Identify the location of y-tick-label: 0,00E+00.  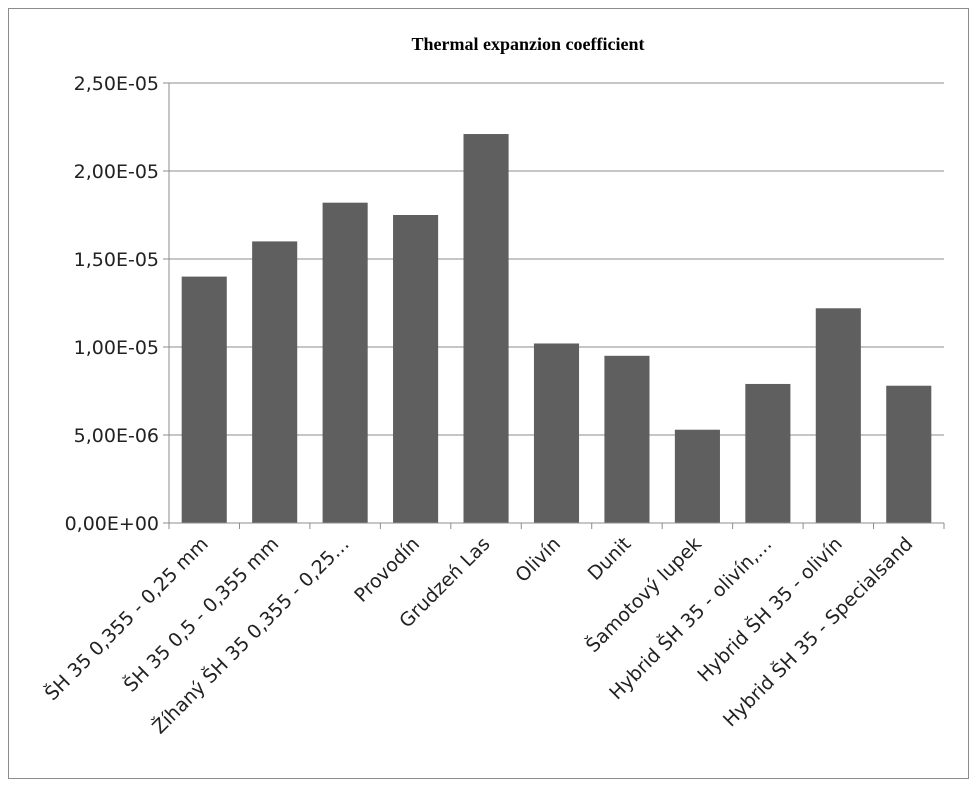
(112, 524).